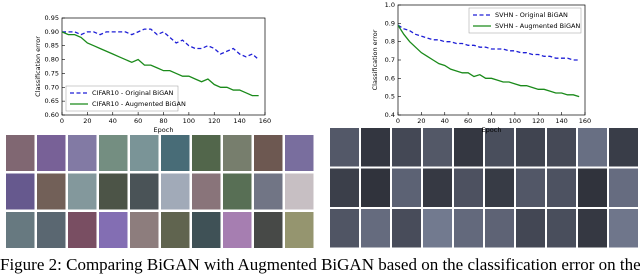 This screenshot has width=640, height=275. Describe the element at coordinates (525, 20) in the screenshot. I see `legend-box` at that location.